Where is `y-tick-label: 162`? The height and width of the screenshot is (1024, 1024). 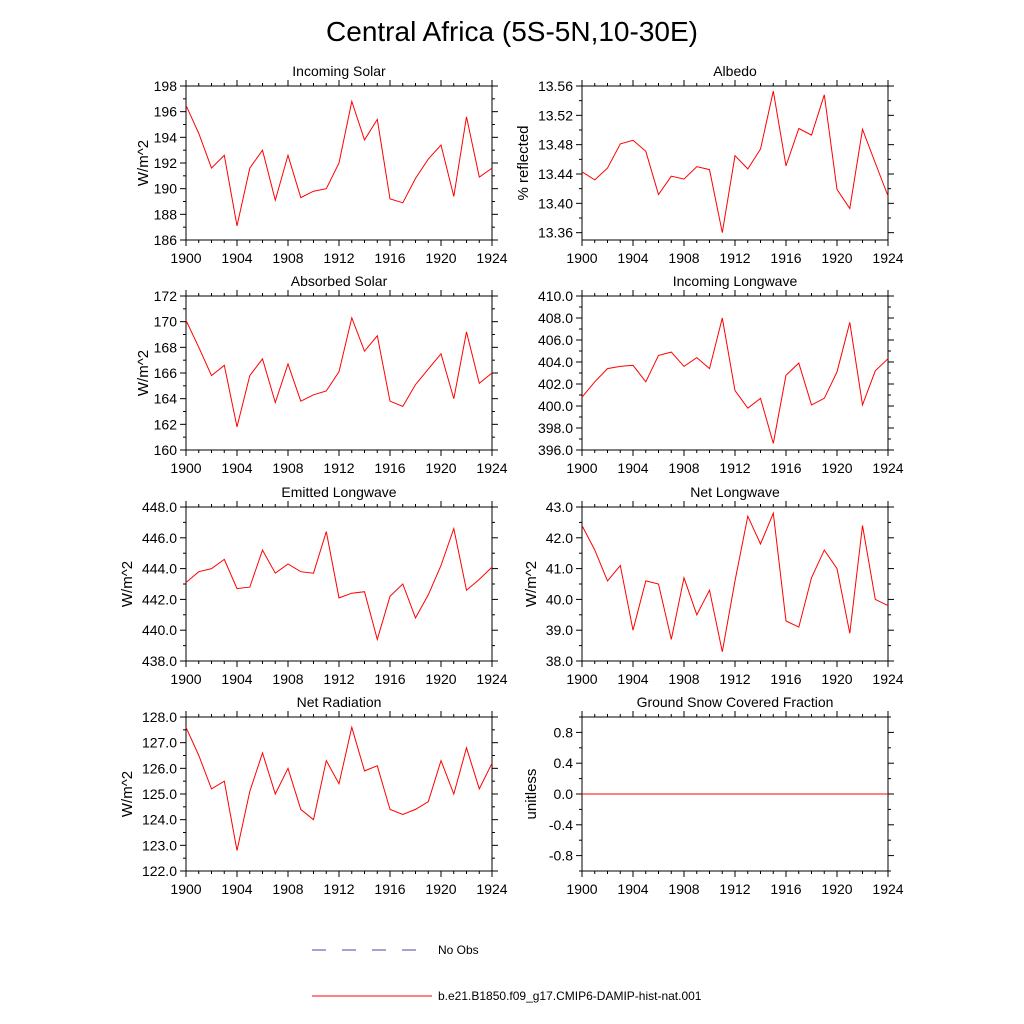 y-tick-label: 162 is located at coordinates (166, 424).